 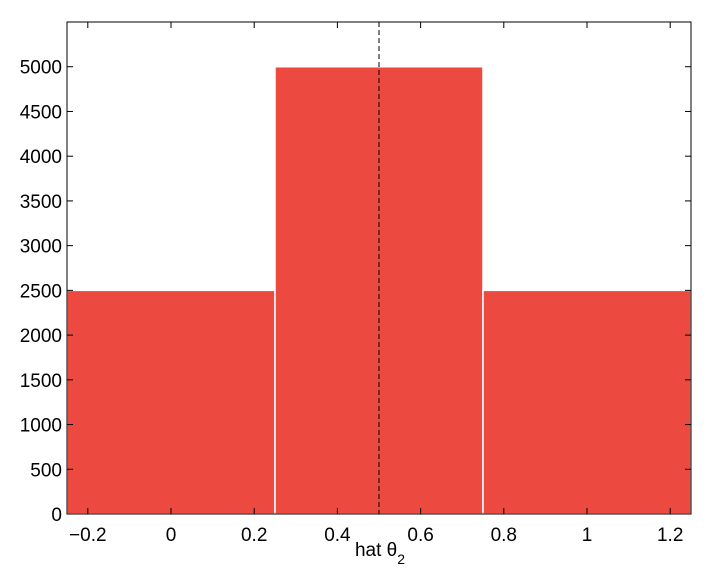 What do you see at coordinates (401, 559) in the screenshot?
I see `x-axis-label-subscript: 2` at bounding box center [401, 559].